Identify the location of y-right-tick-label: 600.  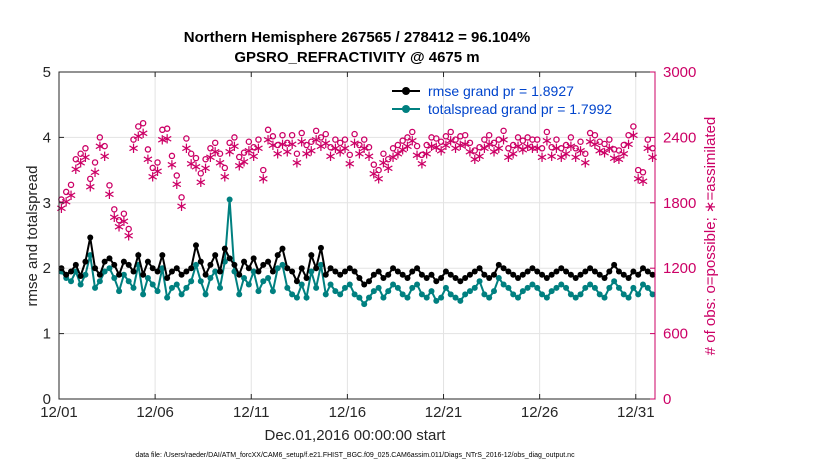
(675, 334).